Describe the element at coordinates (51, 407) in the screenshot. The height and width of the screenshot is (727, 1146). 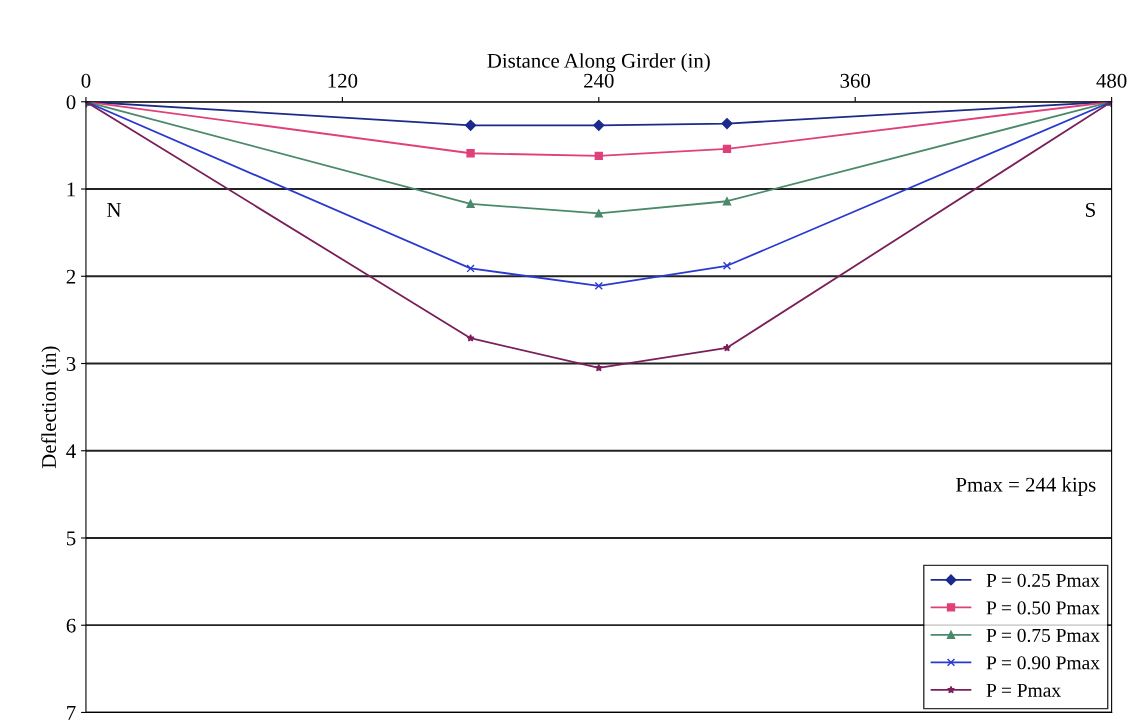
I see `y-axis-title: Deflection (in)` at that location.